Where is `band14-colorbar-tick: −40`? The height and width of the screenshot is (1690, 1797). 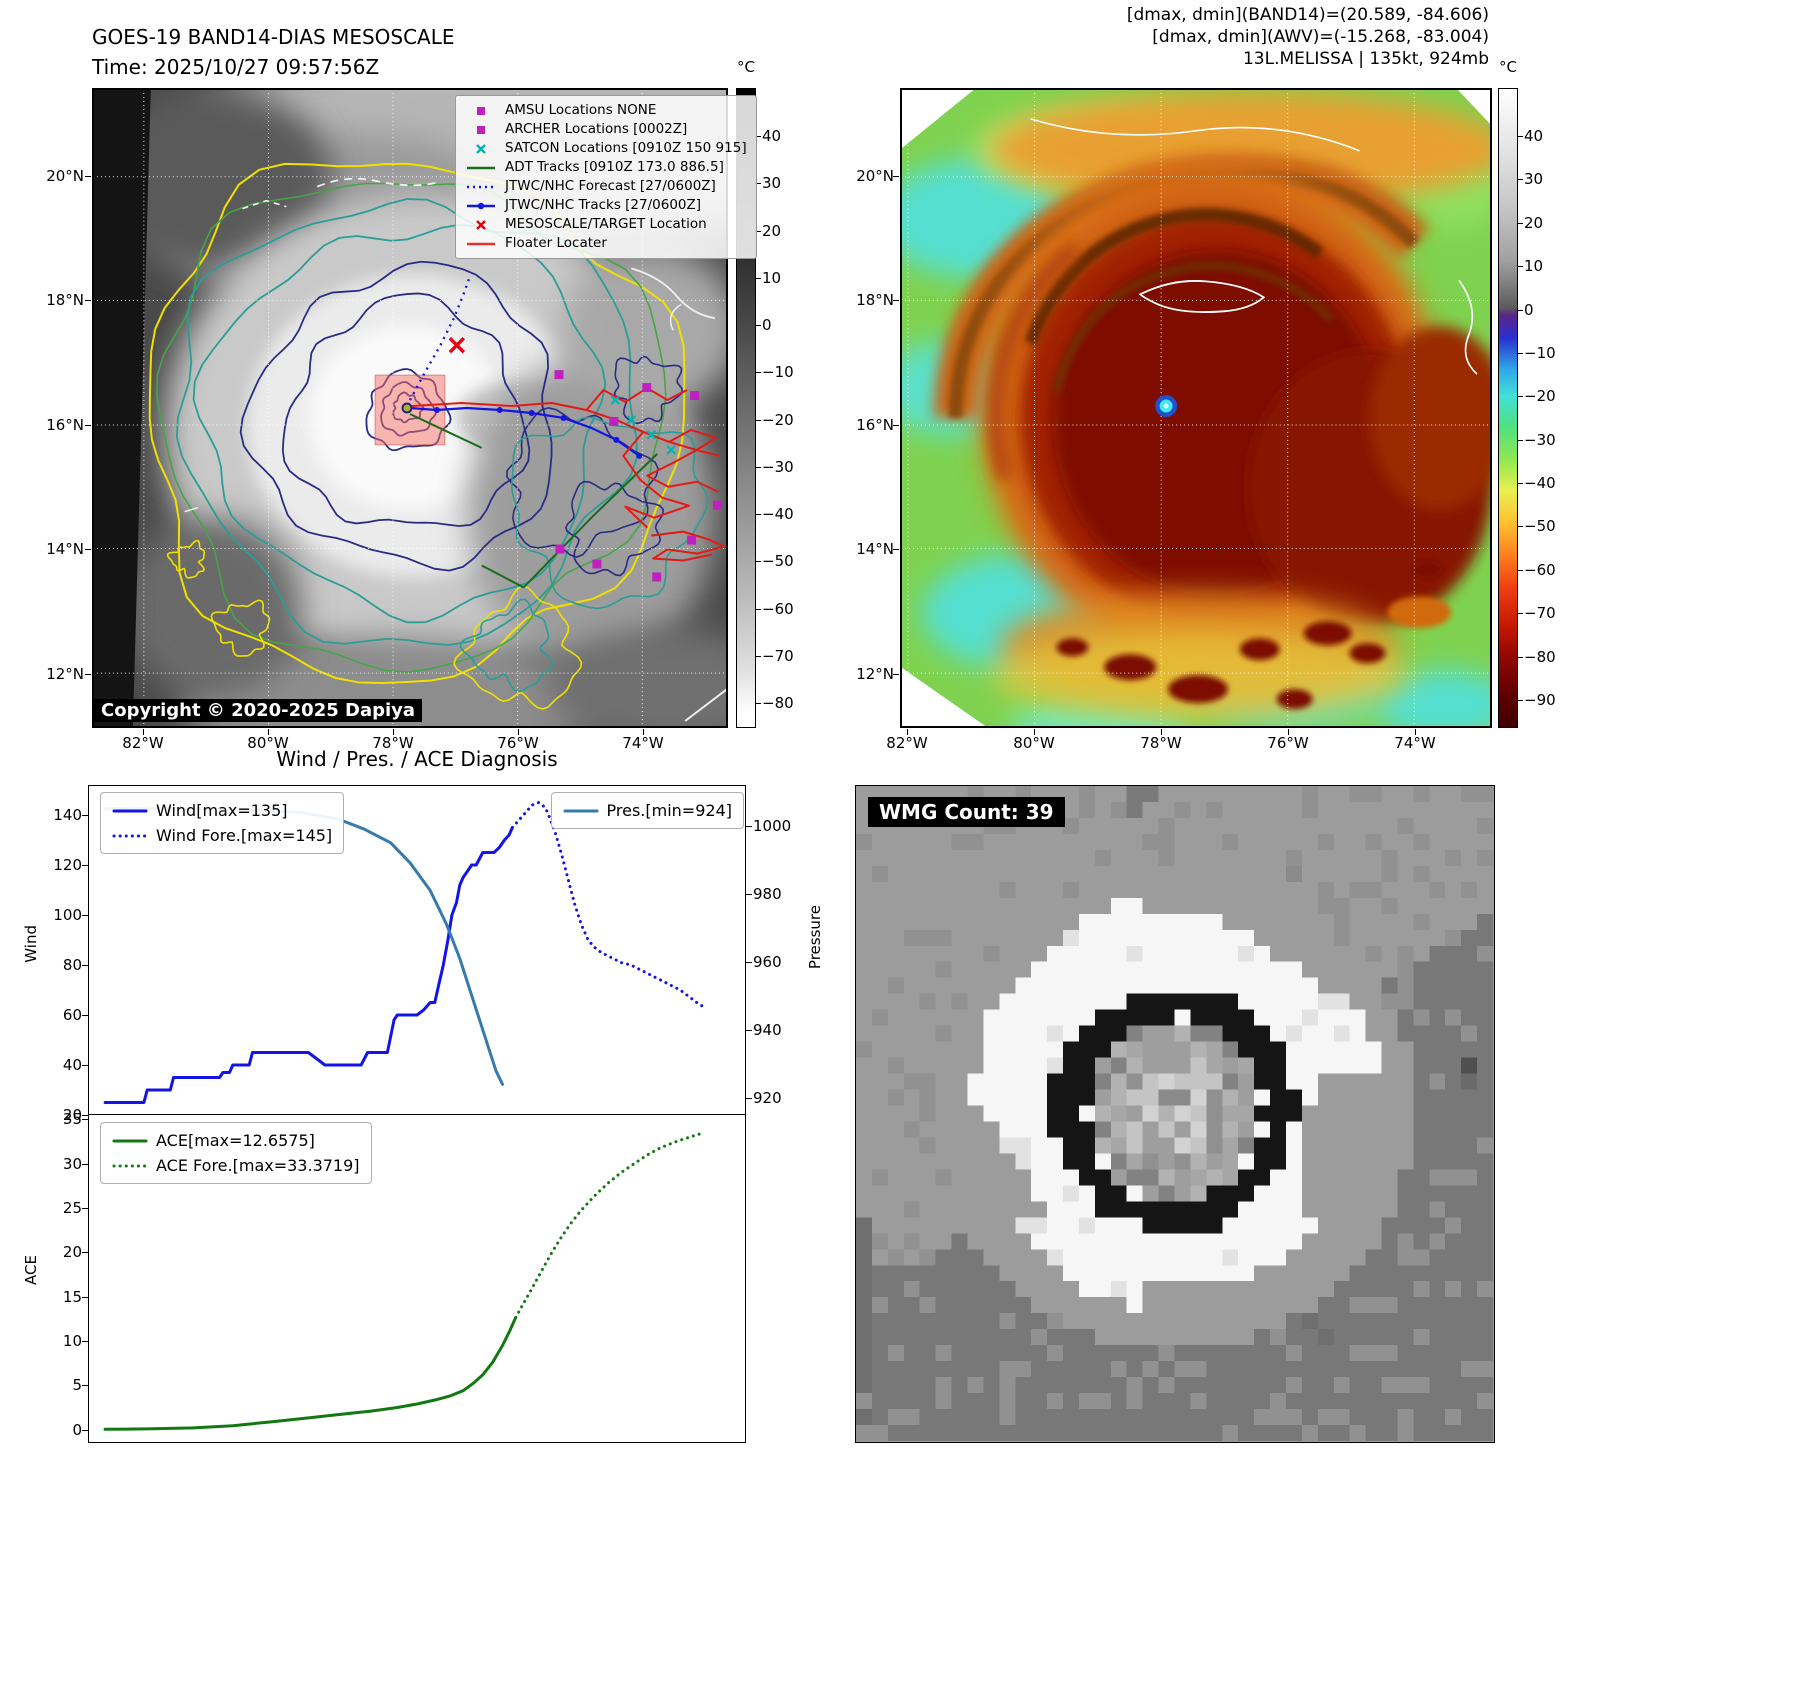
band14-colorbar-tick: −40 is located at coordinates (778, 514).